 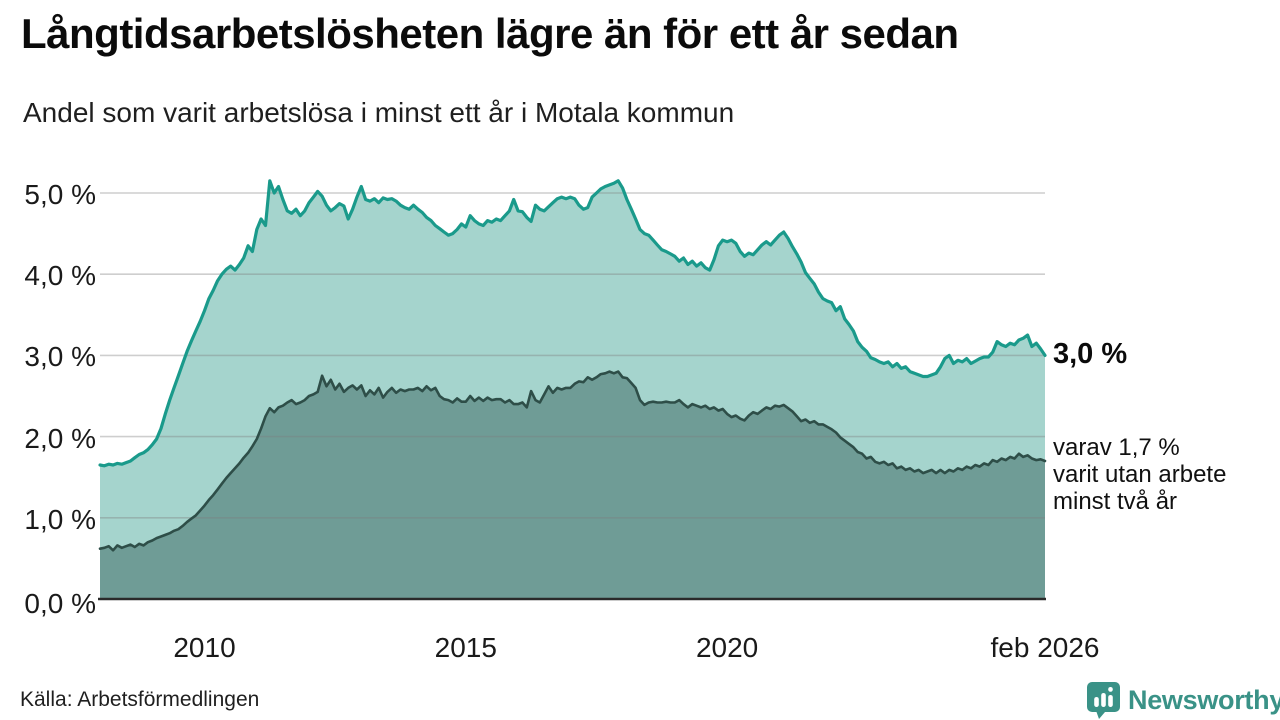 I want to click on x-axis-label: 2015, so click(x=465, y=647).